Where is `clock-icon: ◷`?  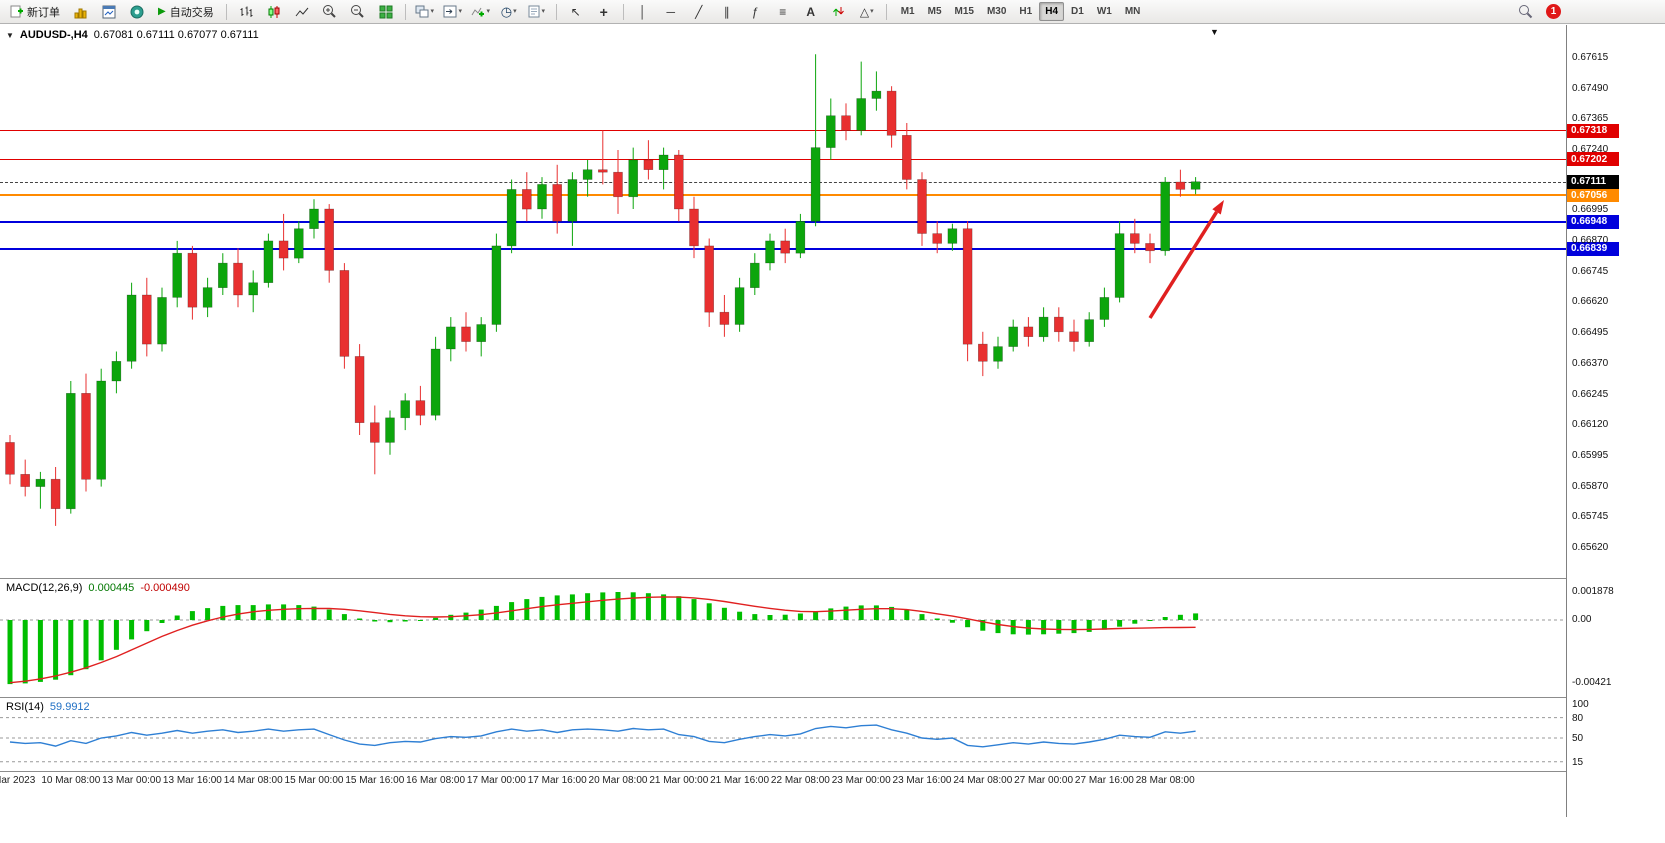
clock-icon: ◷ is located at coordinates (506, 11).